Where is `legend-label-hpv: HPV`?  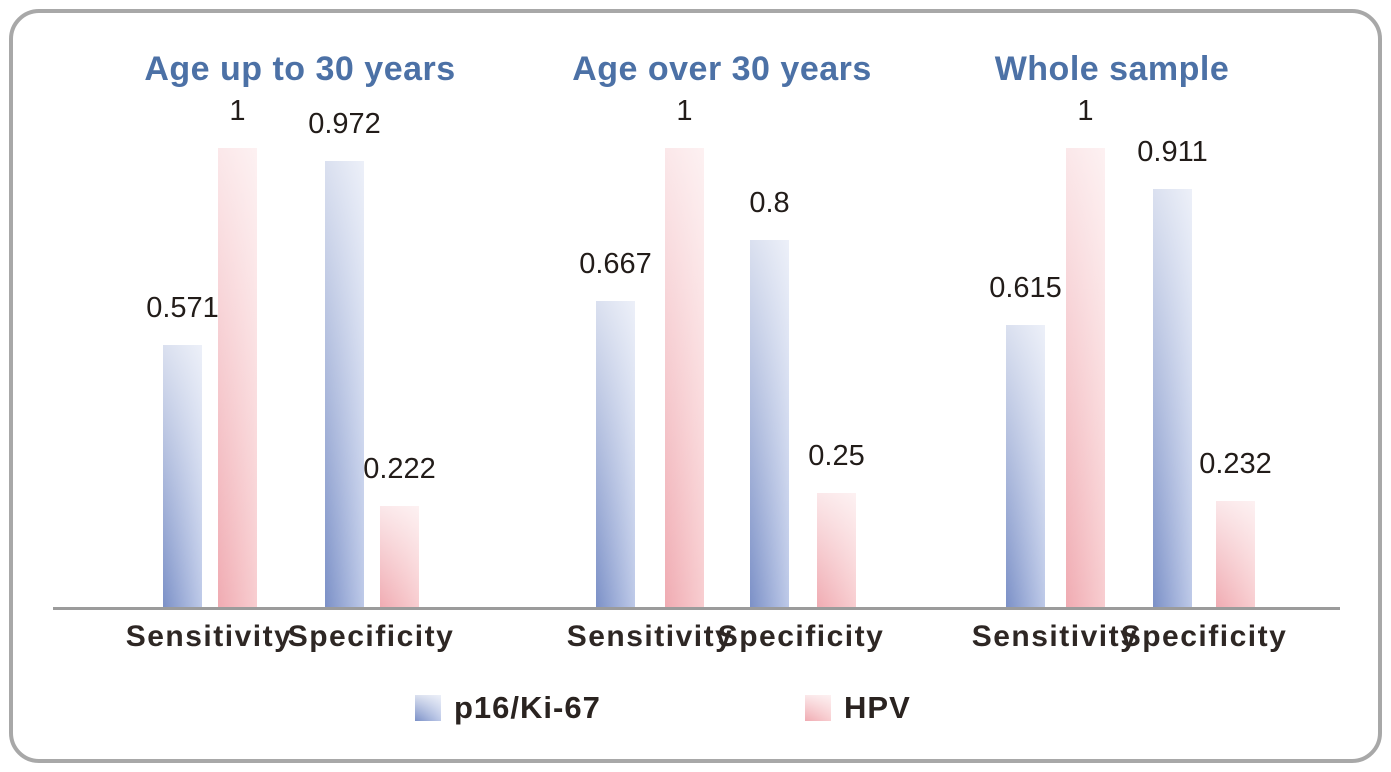
legend-label-hpv: HPV is located at coordinates (877, 707).